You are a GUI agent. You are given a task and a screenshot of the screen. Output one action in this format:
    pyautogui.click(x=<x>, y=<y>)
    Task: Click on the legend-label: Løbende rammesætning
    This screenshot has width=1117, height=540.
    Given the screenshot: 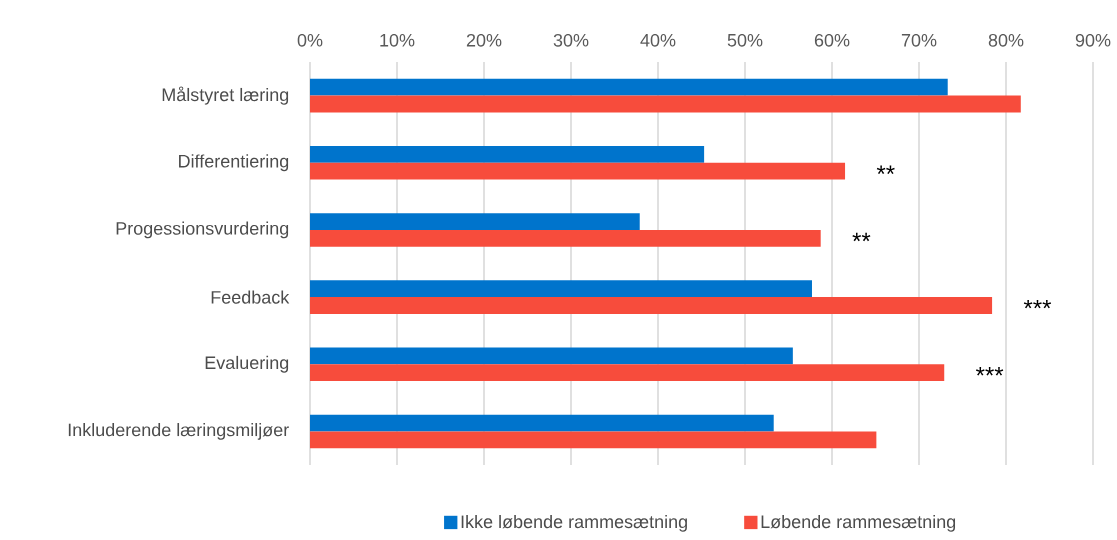 What is the action you would take?
    pyautogui.click(x=858, y=523)
    